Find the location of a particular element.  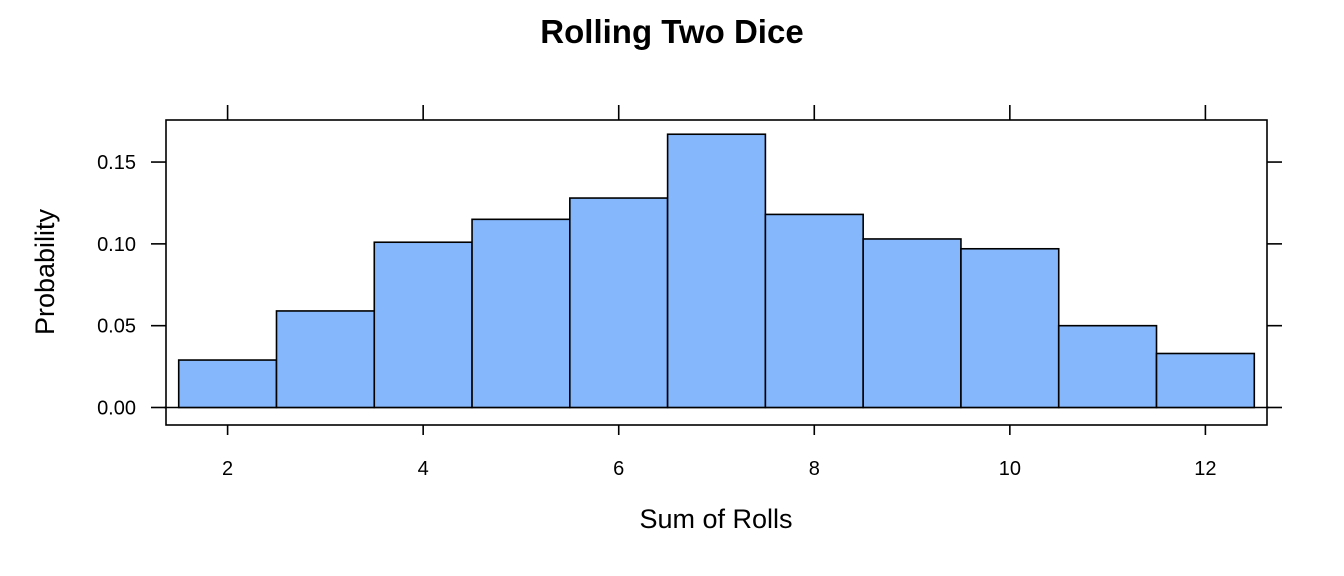

x-tick-label: 12 is located at coordinates (1205, 469).